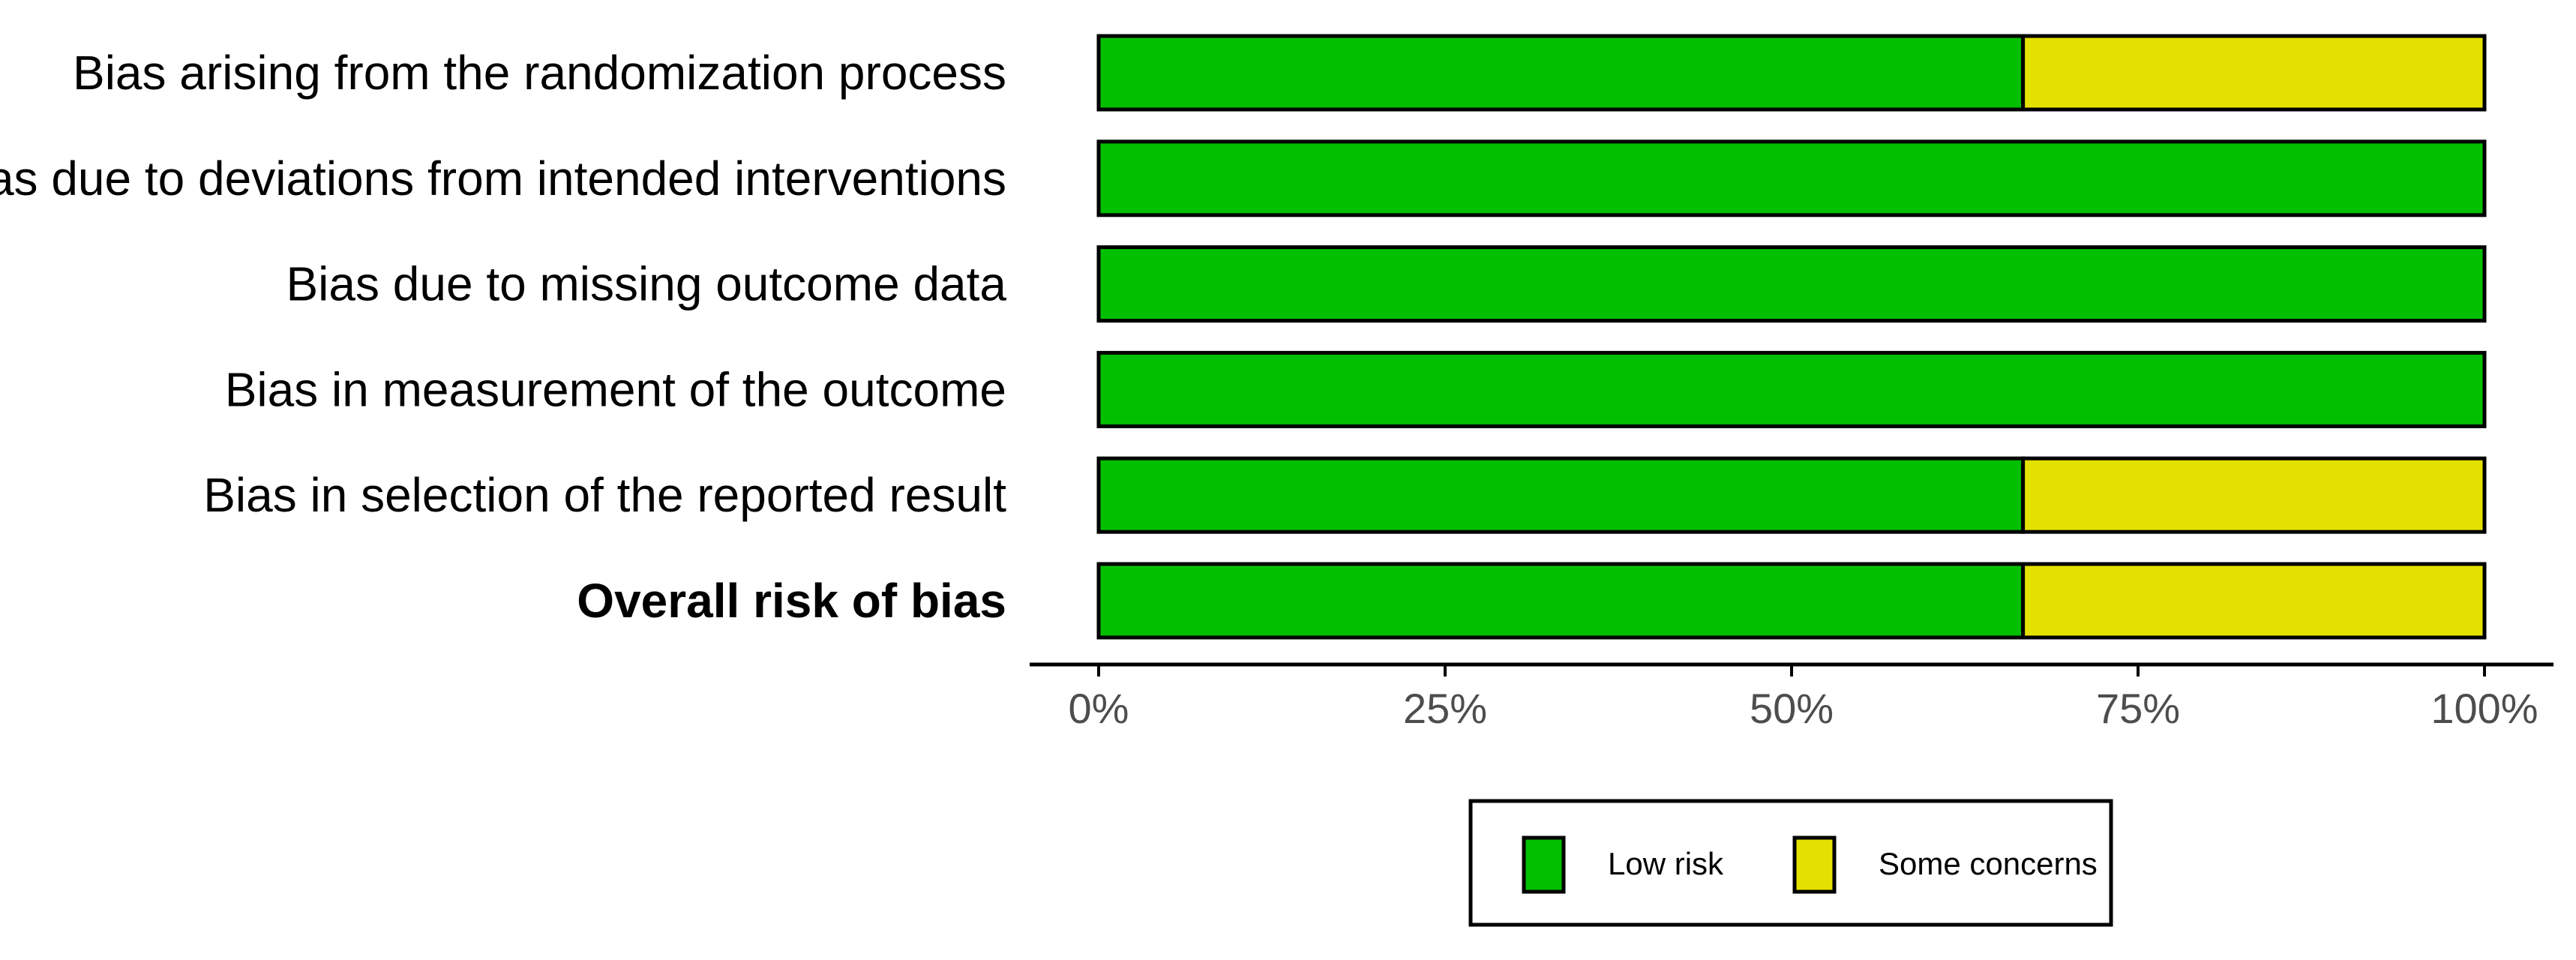 The height and width of the screenshot is (960, 2576). I want to click on x-axis: 0% 25% 50% 75% 100%, so click(1792, 697).